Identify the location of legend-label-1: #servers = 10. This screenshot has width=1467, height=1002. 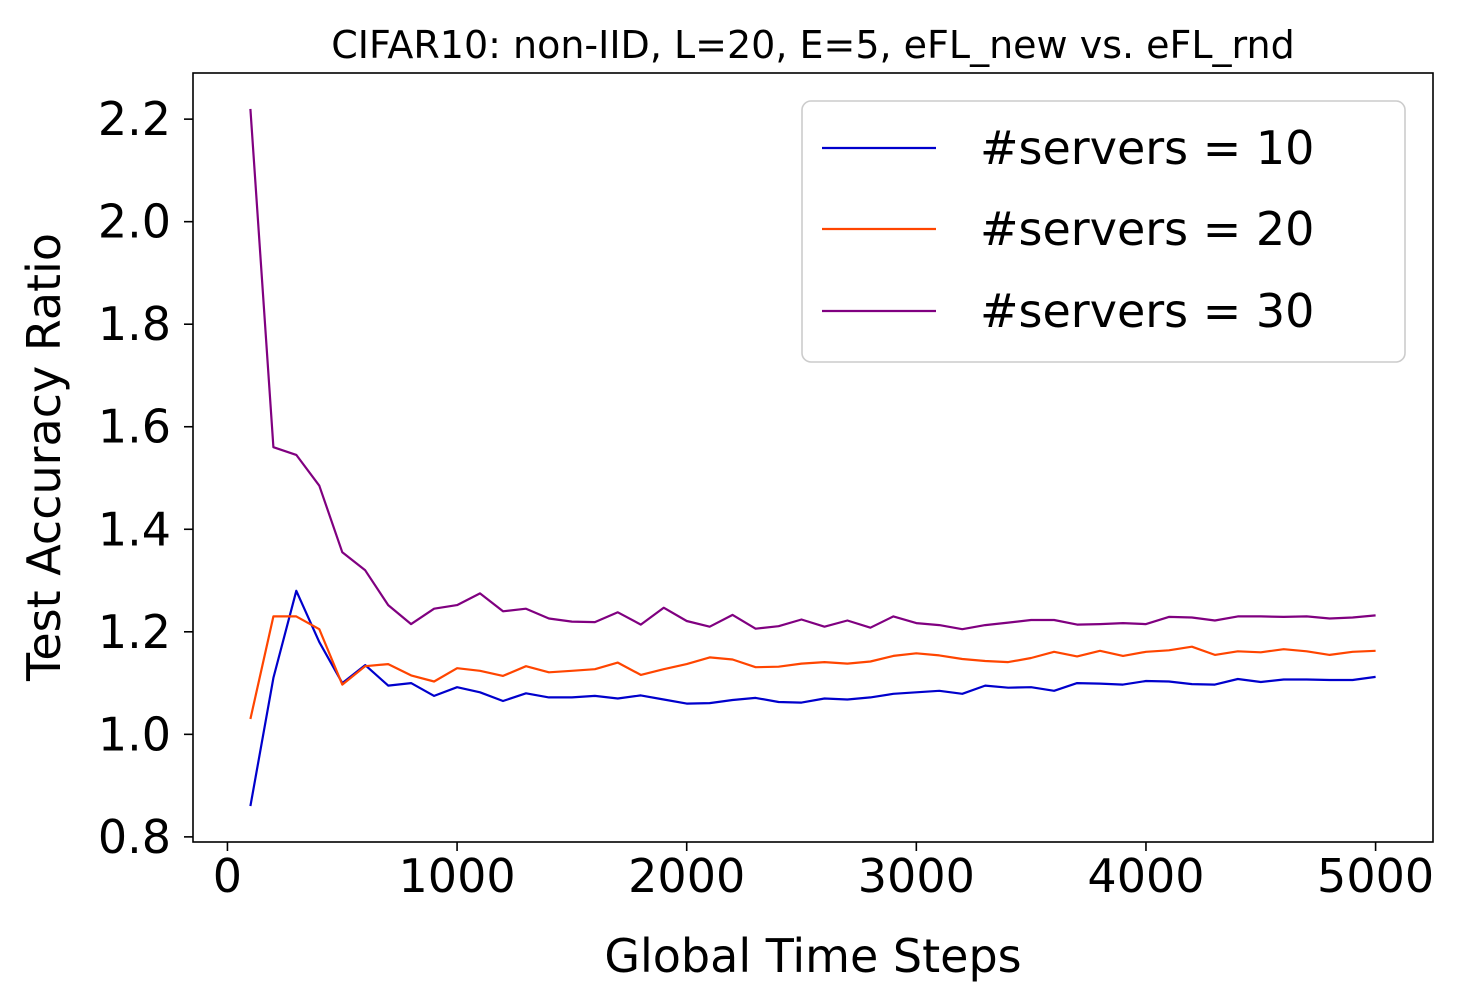
(1147, 148).